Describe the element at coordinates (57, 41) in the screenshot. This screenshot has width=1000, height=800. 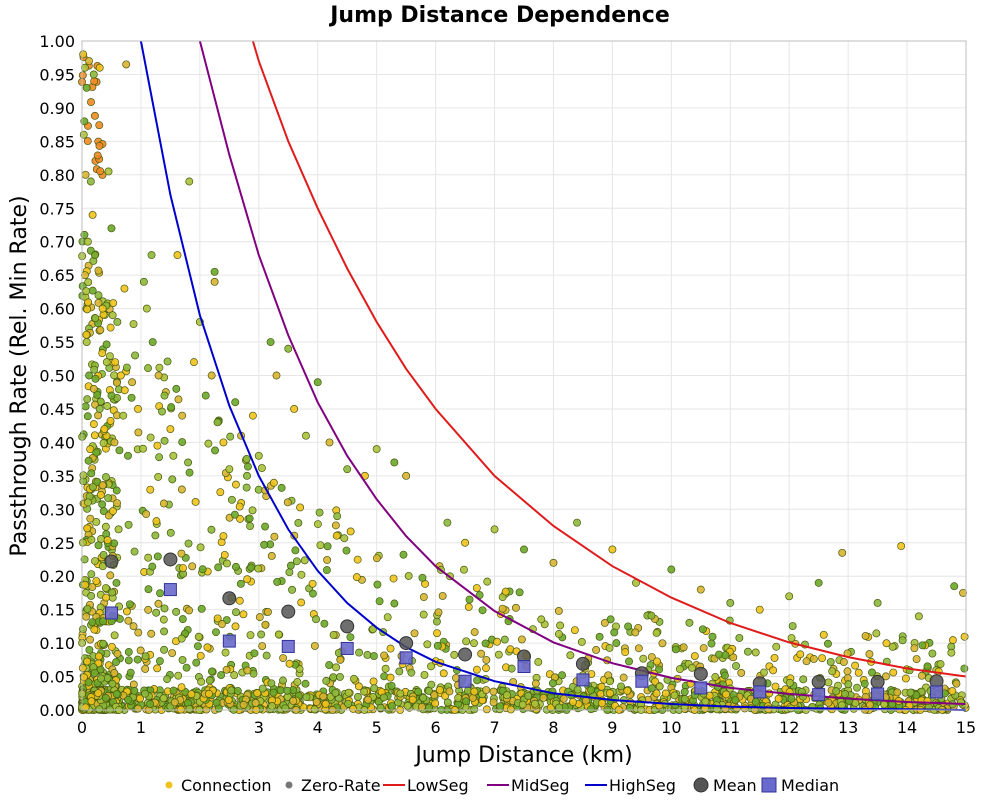
I see `y-tick-label: 1.00` at that location.